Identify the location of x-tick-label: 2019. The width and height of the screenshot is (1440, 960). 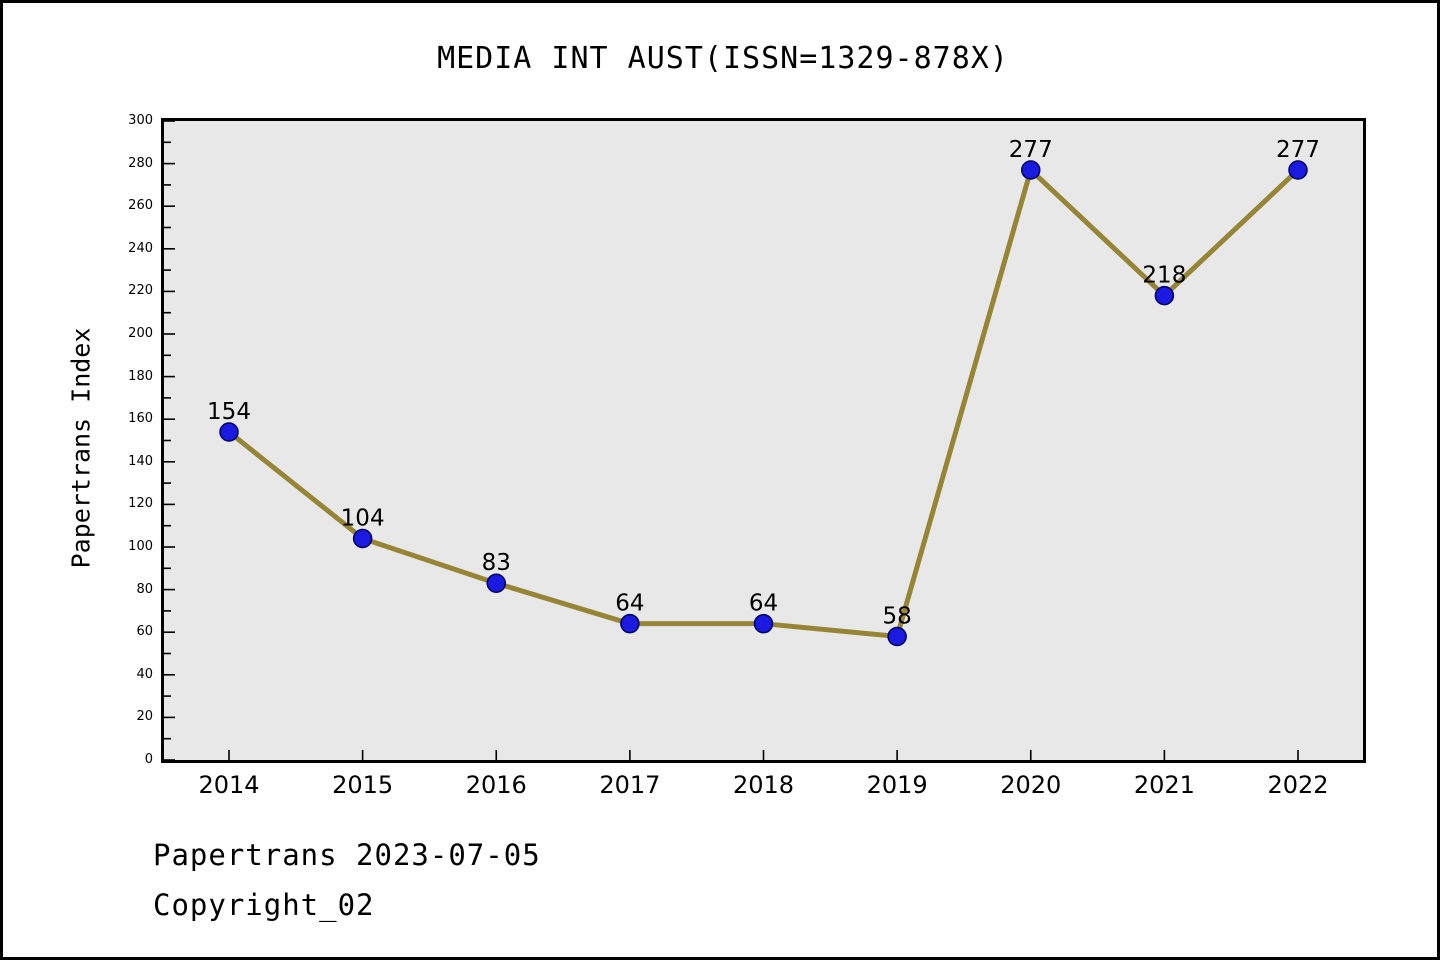
(897, 785).